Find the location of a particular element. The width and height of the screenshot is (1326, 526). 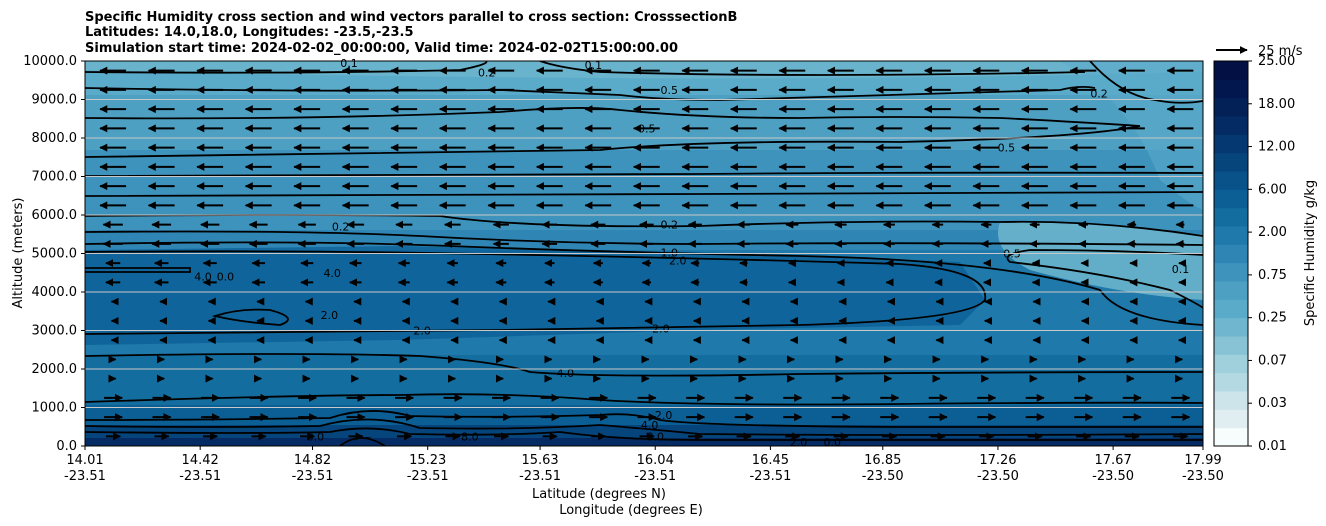

x-axis-label-longitude: Longitude (degrees E) is located at coordinates (631, 510).